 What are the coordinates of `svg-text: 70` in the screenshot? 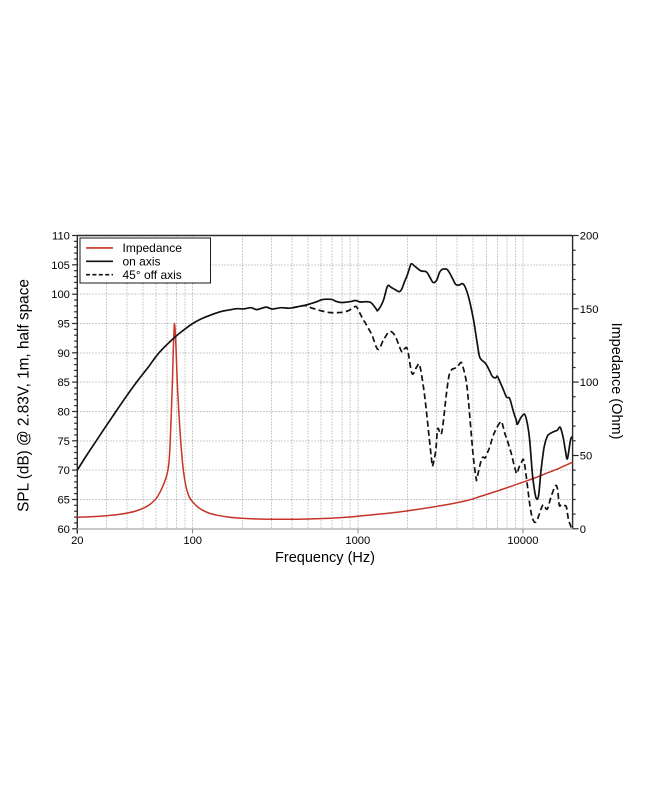 It's located at (63, 471).